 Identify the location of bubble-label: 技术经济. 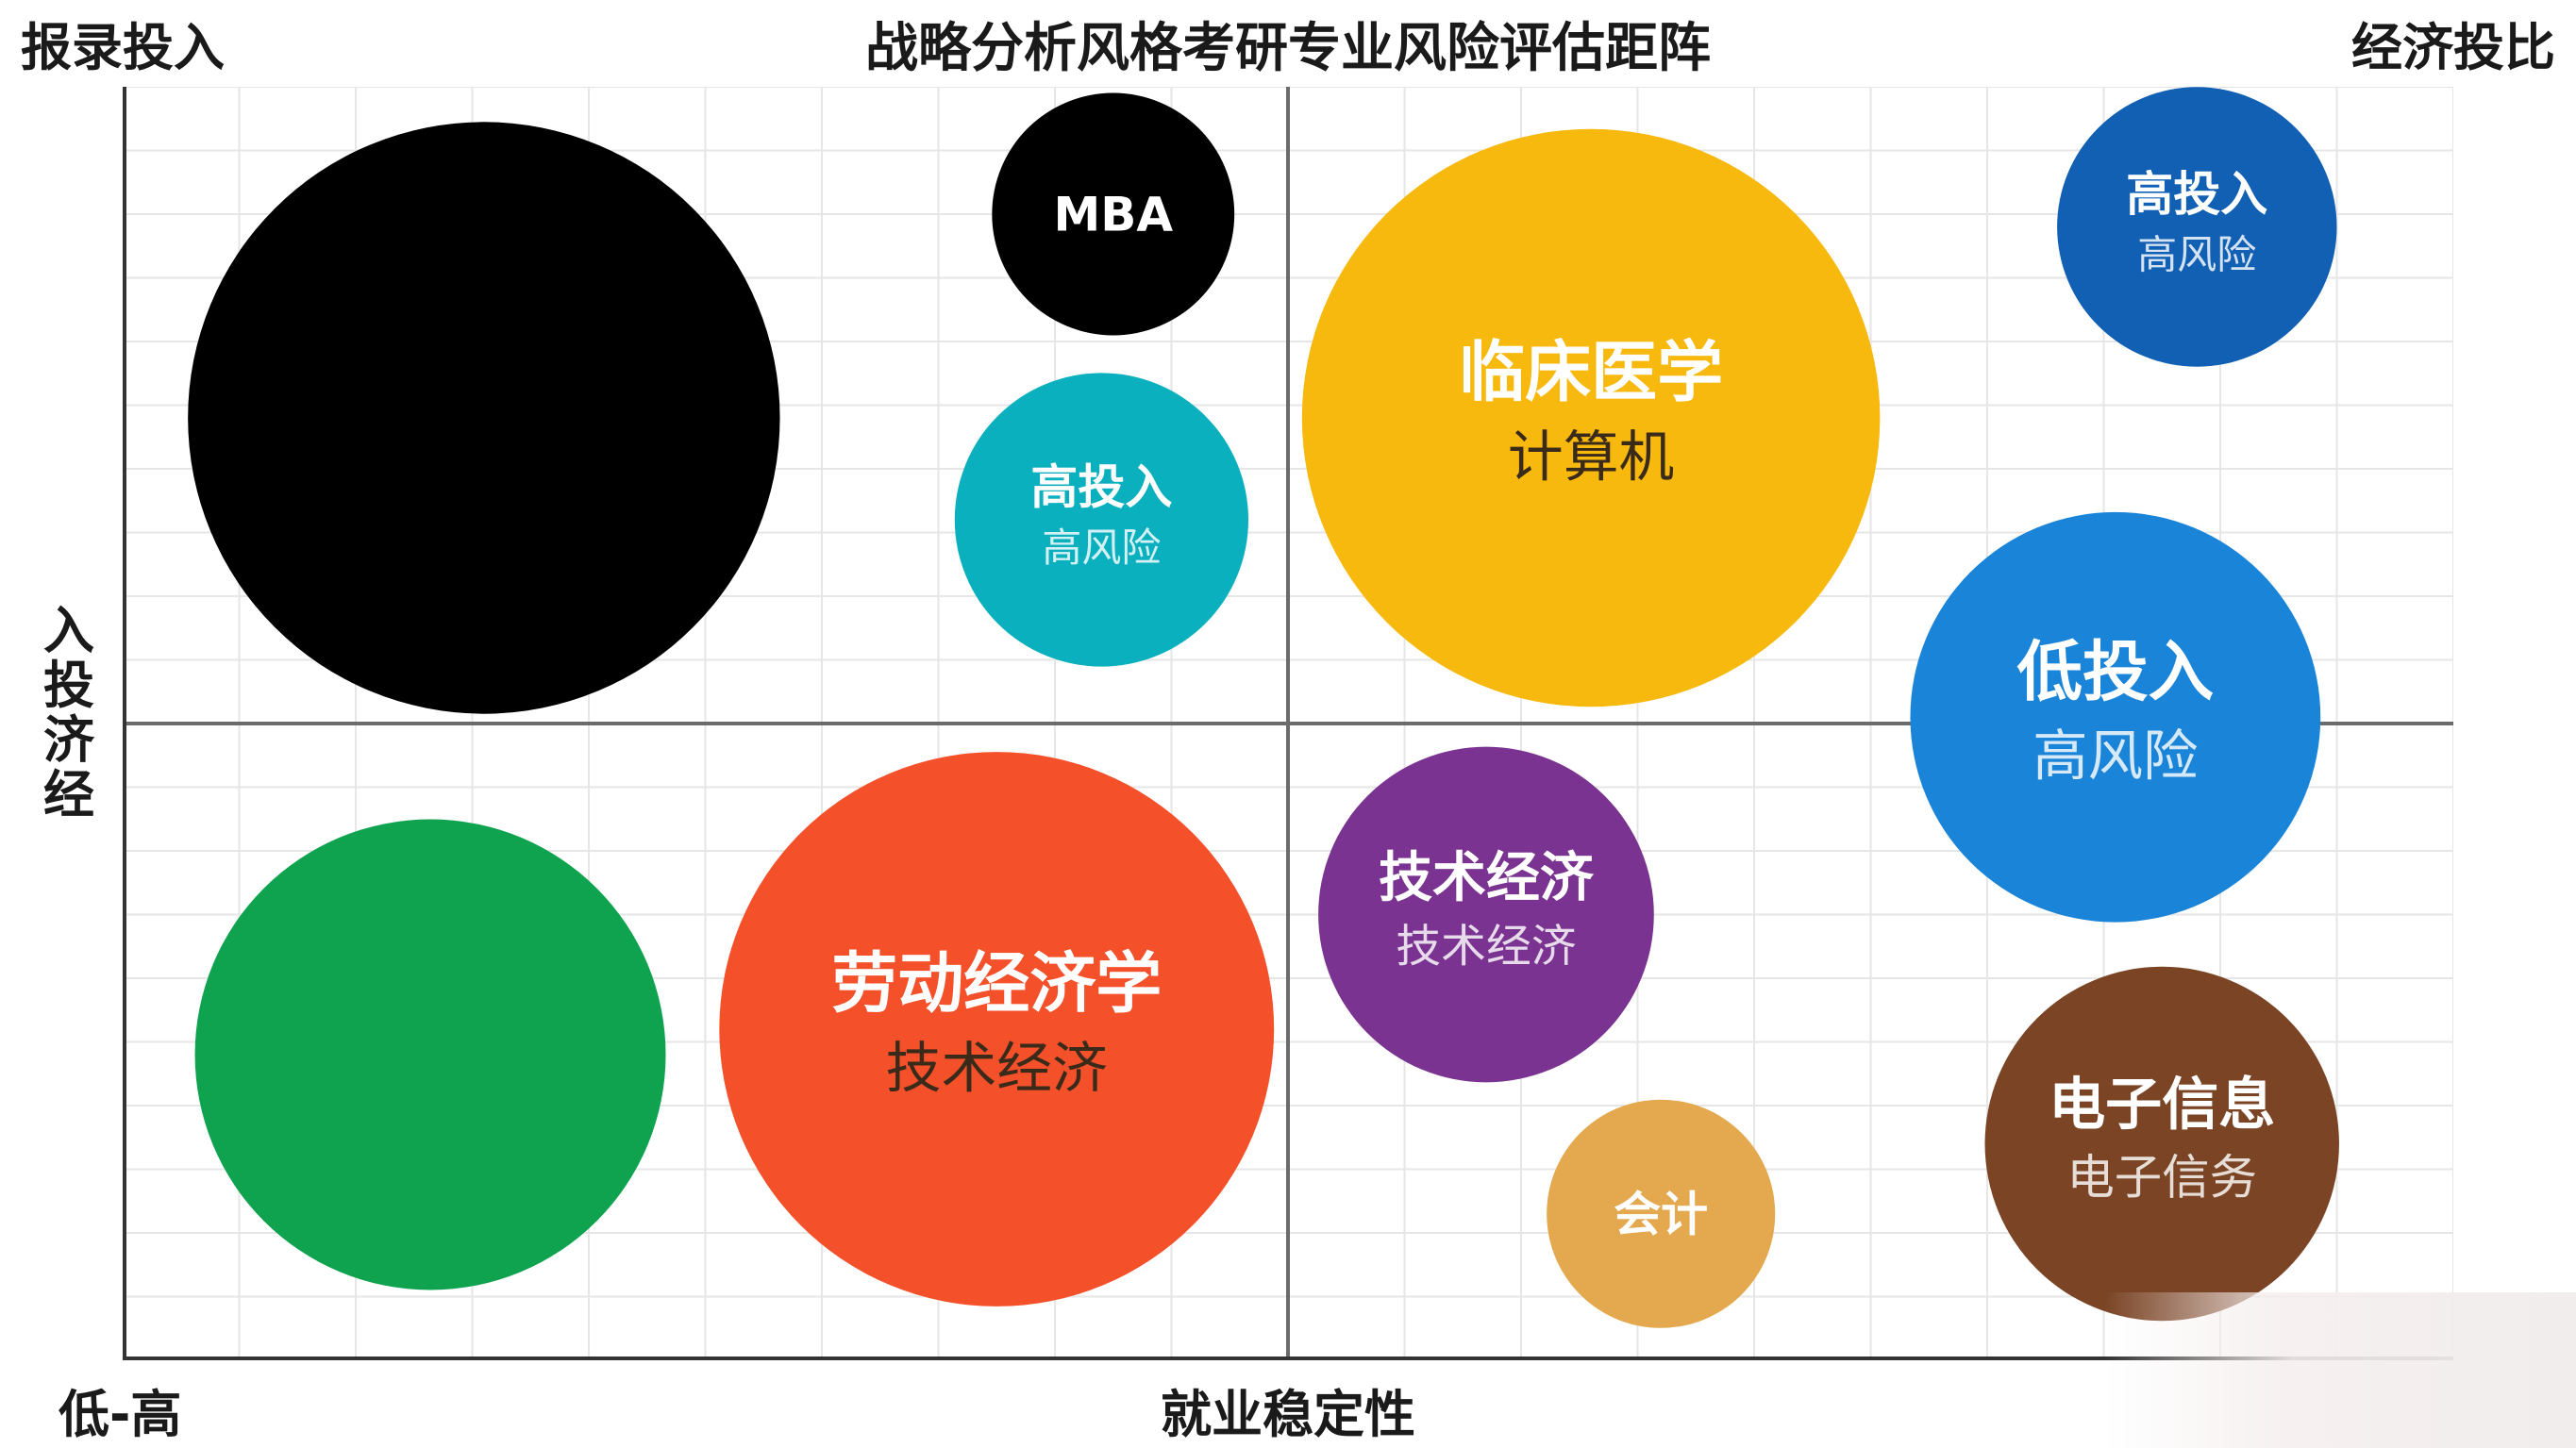
(1487, 878).